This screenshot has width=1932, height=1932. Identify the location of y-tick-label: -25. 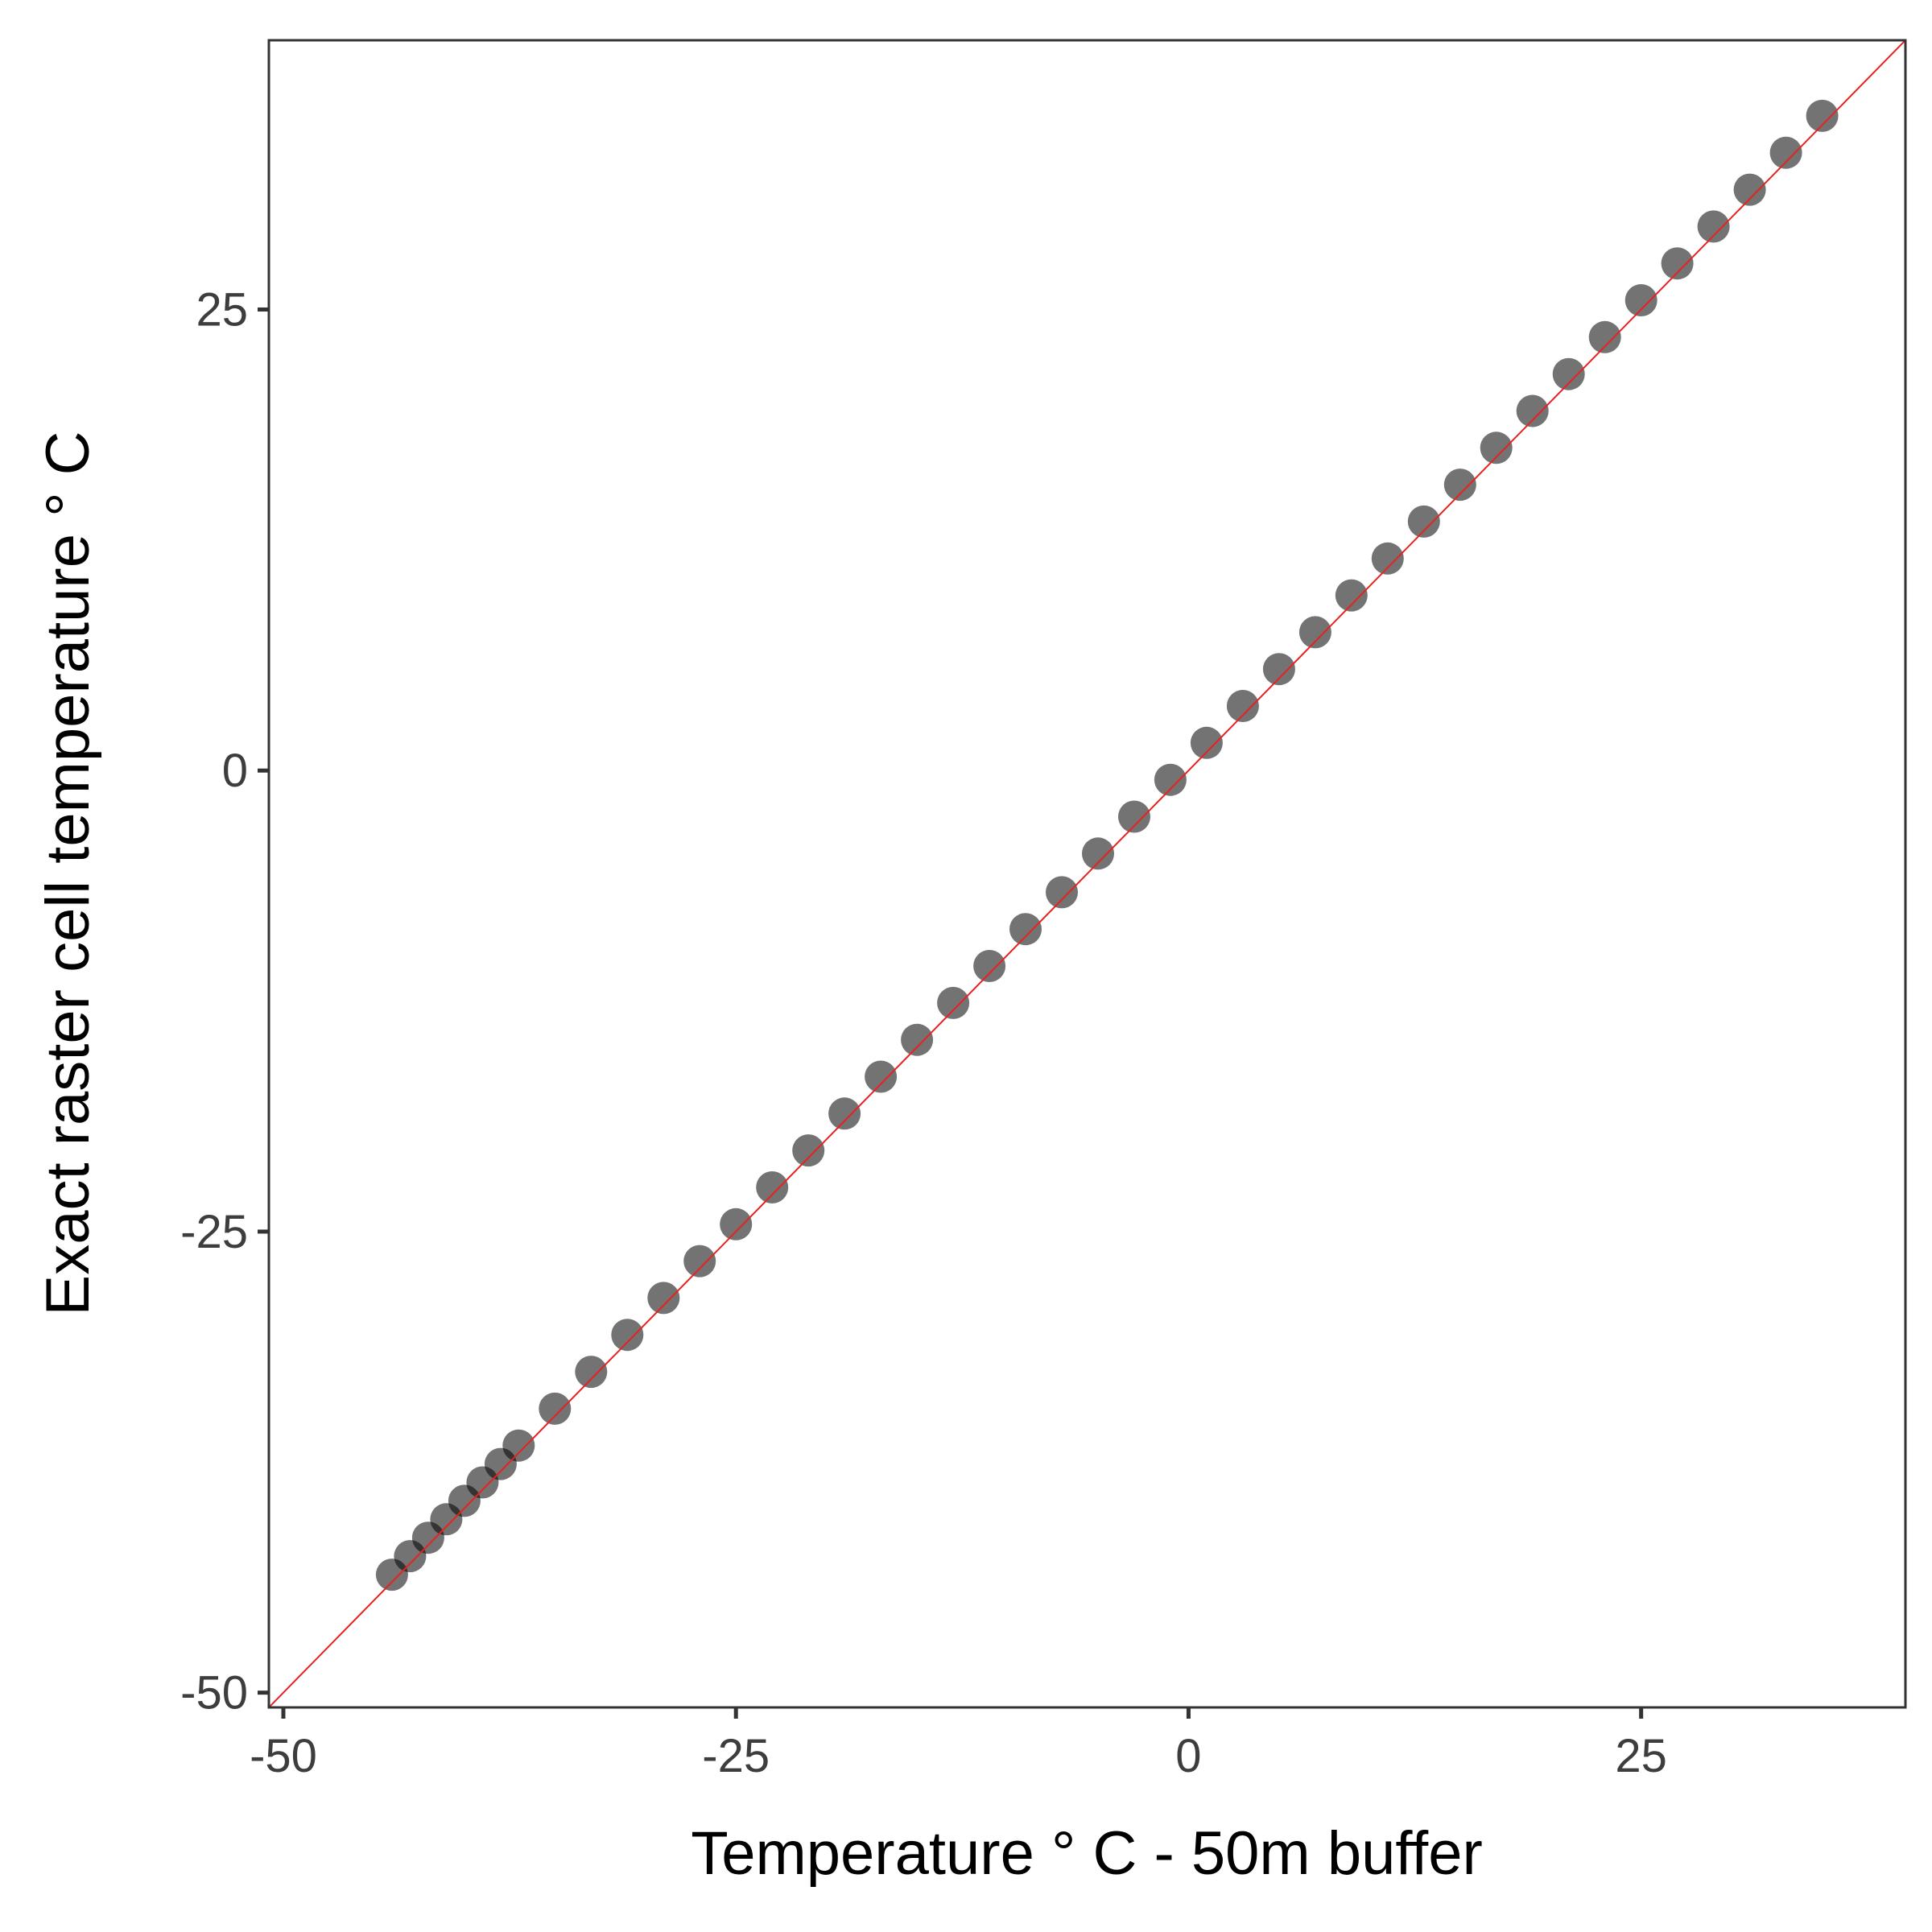
(214, 1232).